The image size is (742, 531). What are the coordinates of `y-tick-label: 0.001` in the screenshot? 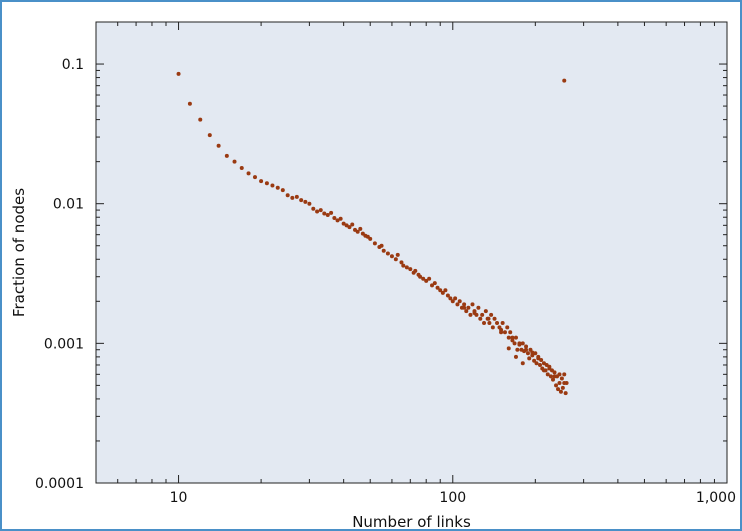 It's located at (64, 344).